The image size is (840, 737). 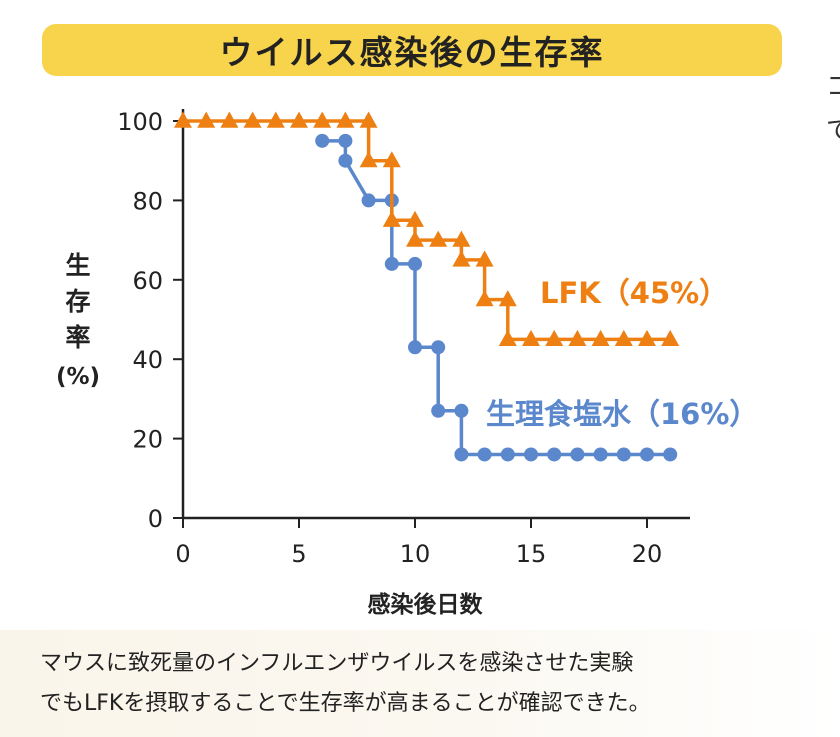 I want to click on y-axis-label-char: 生, so click(x=77, y=265).